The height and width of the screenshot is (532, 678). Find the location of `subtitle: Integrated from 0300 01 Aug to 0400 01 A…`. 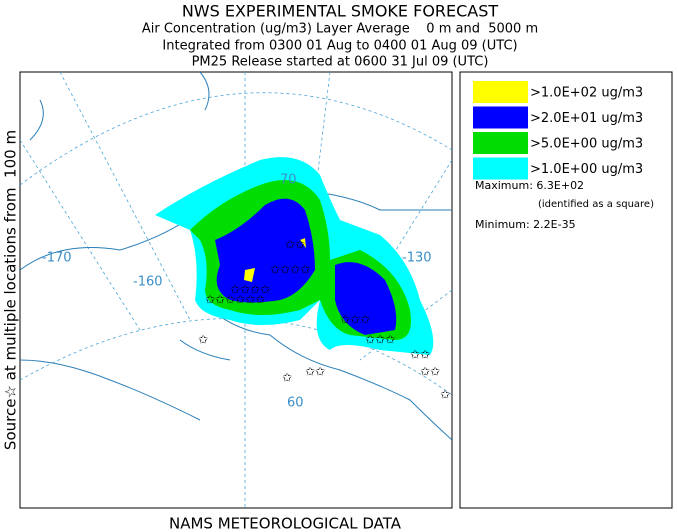

subtitle: Integrated from 0300 01 Aug to 0400 01 A… is located at coordinates (339, 46).